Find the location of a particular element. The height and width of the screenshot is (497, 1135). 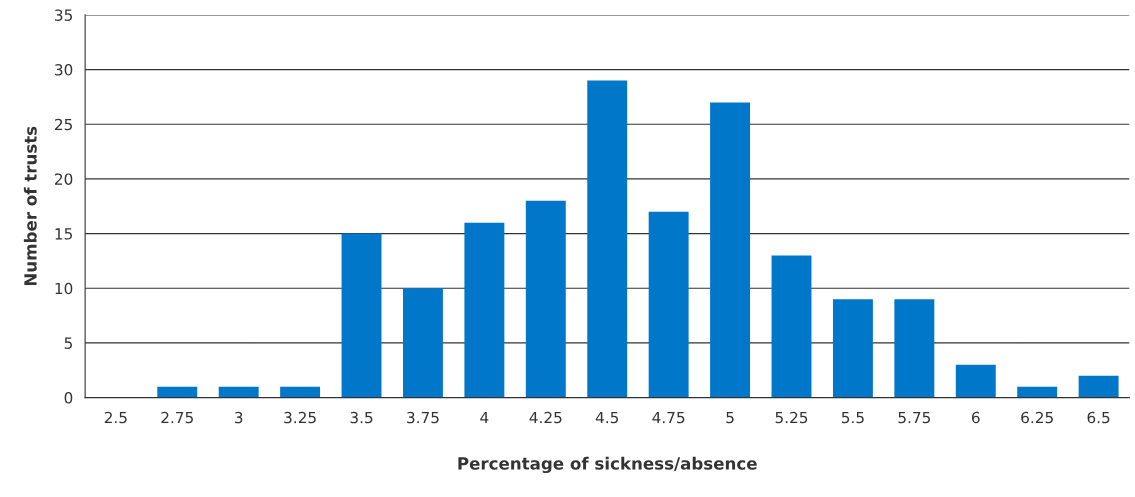

x-tick-label: 2.75 is located at coordinates (177, 417).